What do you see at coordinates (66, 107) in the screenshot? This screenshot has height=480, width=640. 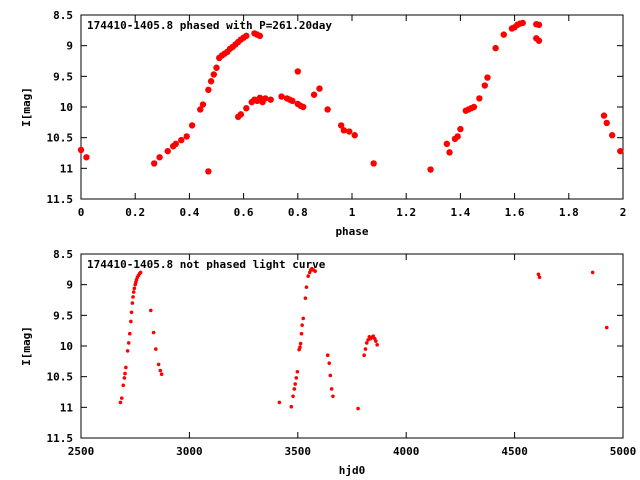 I see `y-tick-label: 10` at bounding box center [66, 107].